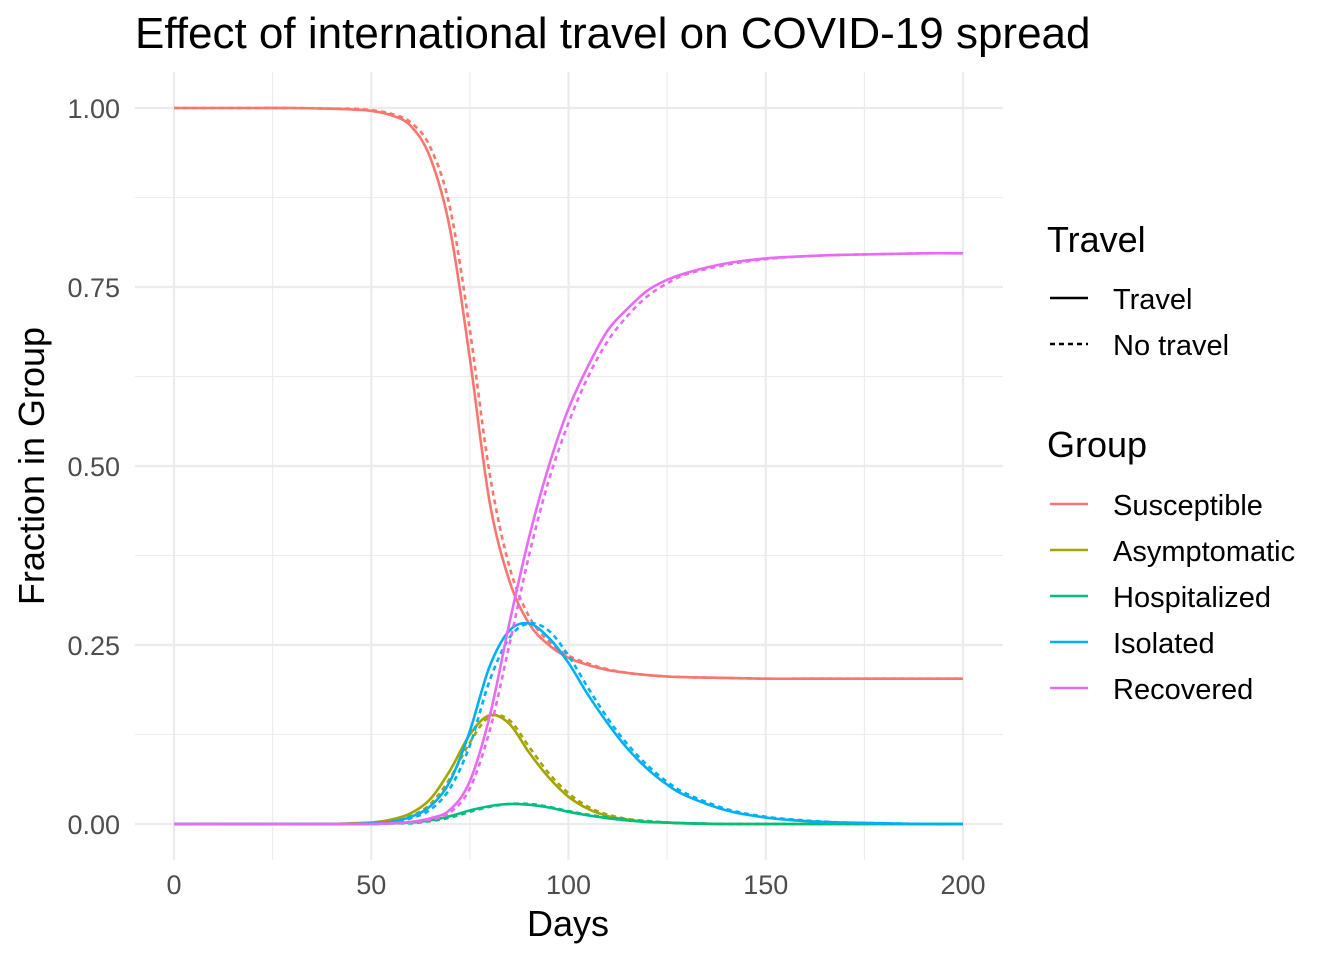 The width and height of the screenshot is (1344, 960). Describe the element at coordinates (1204, 552) in the screenshot. I see `legend-label: Asymptomatic` at that location.